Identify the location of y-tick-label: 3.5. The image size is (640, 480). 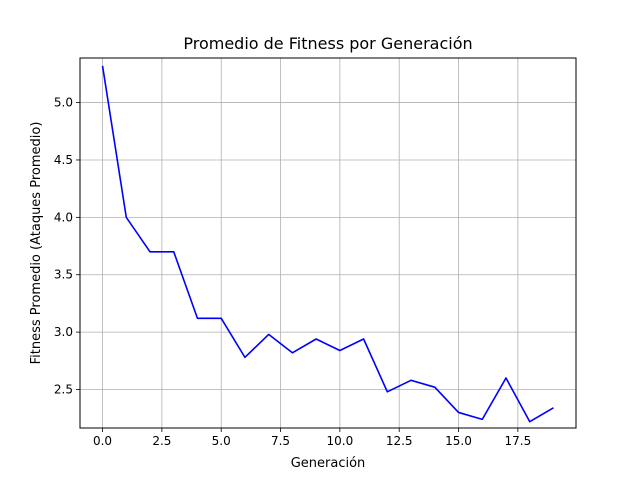
(63, 275).